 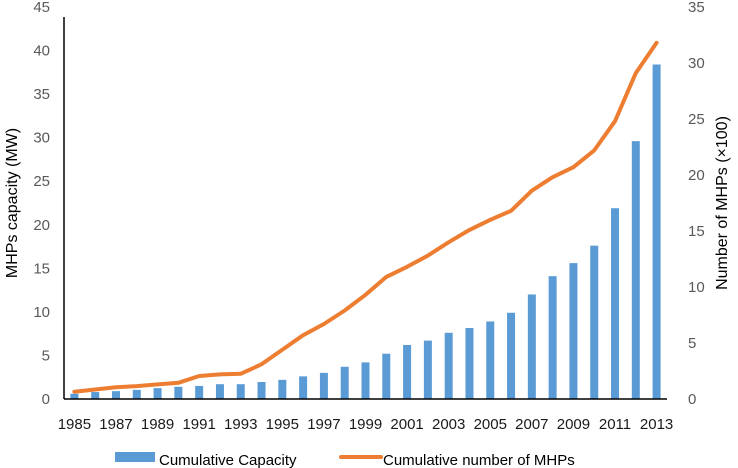 What do you see at coordinates (12, 203) in the screenshot?
I see `left-axis-title: MHPs capacity (MW)` at bounding box center [12, 203].